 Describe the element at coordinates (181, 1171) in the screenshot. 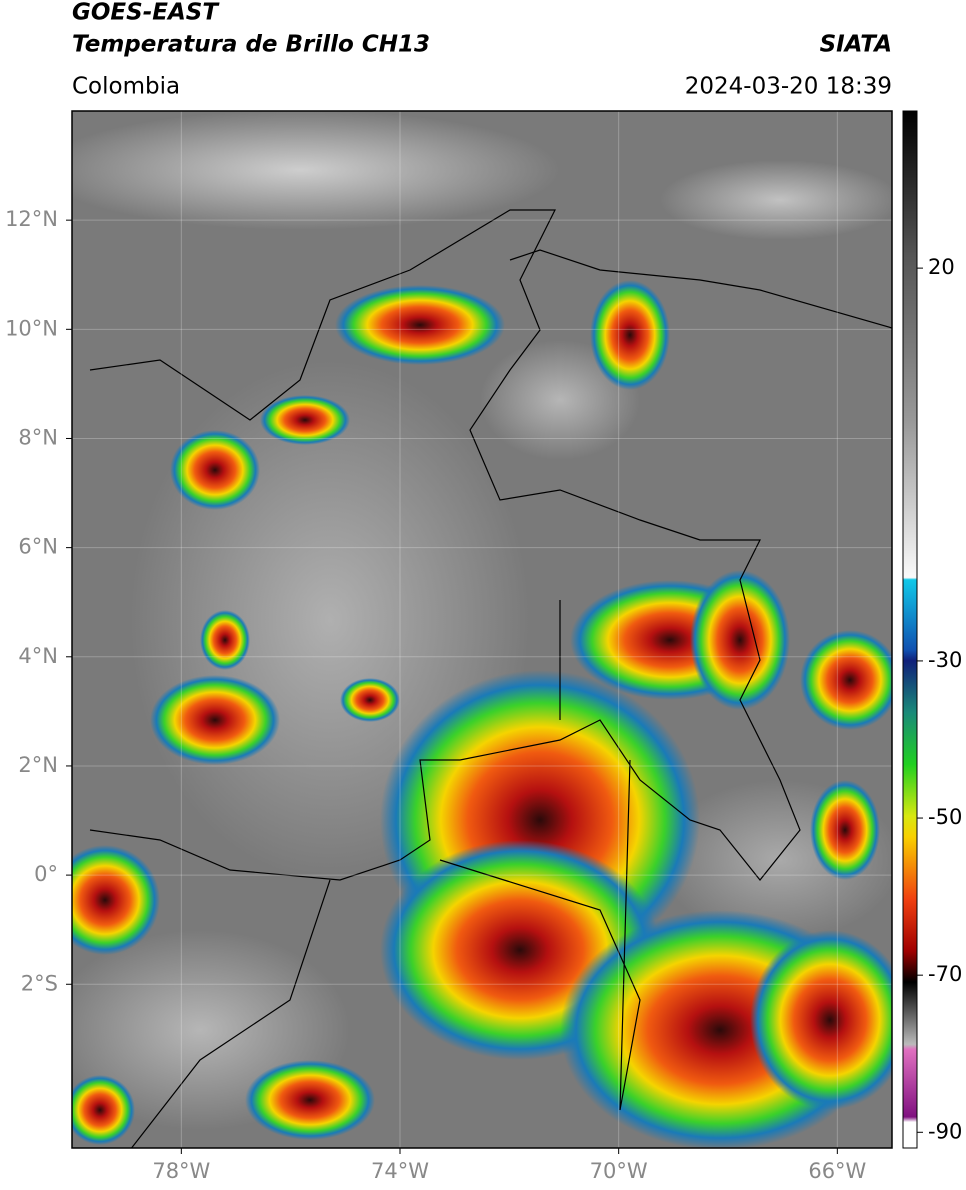

I see `x-tick-label: 78°W` at that location.